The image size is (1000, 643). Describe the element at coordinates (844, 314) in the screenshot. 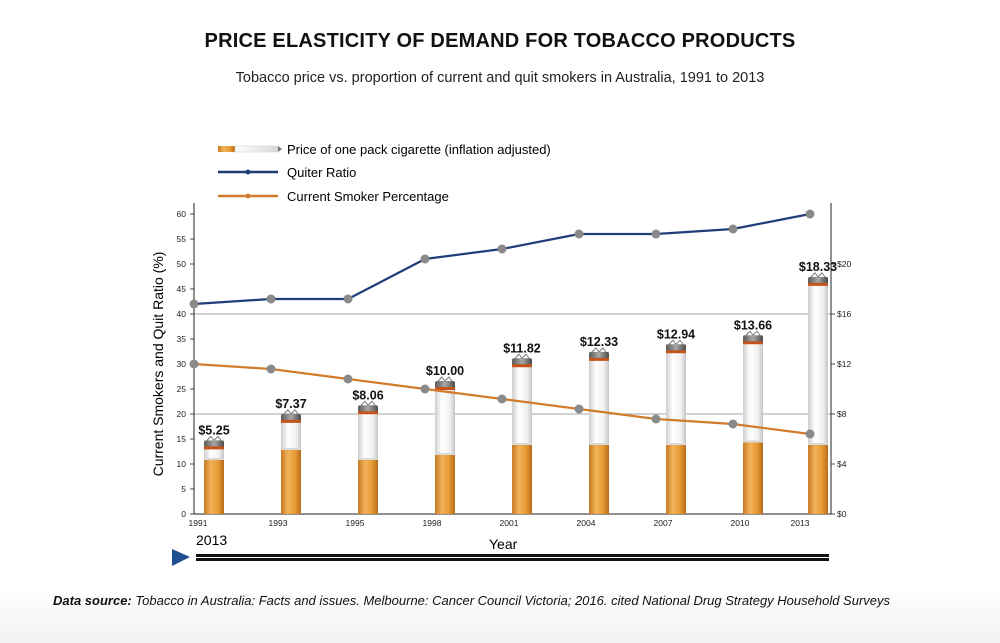

I see `y2-tick-label-16: $16` at that location.